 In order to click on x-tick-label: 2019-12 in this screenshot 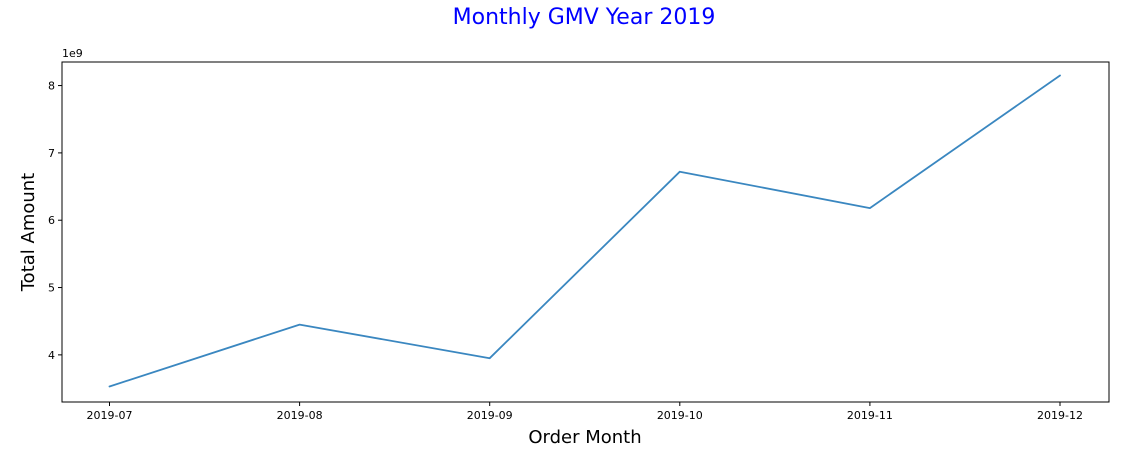, I will do `click(1060, 415)`.